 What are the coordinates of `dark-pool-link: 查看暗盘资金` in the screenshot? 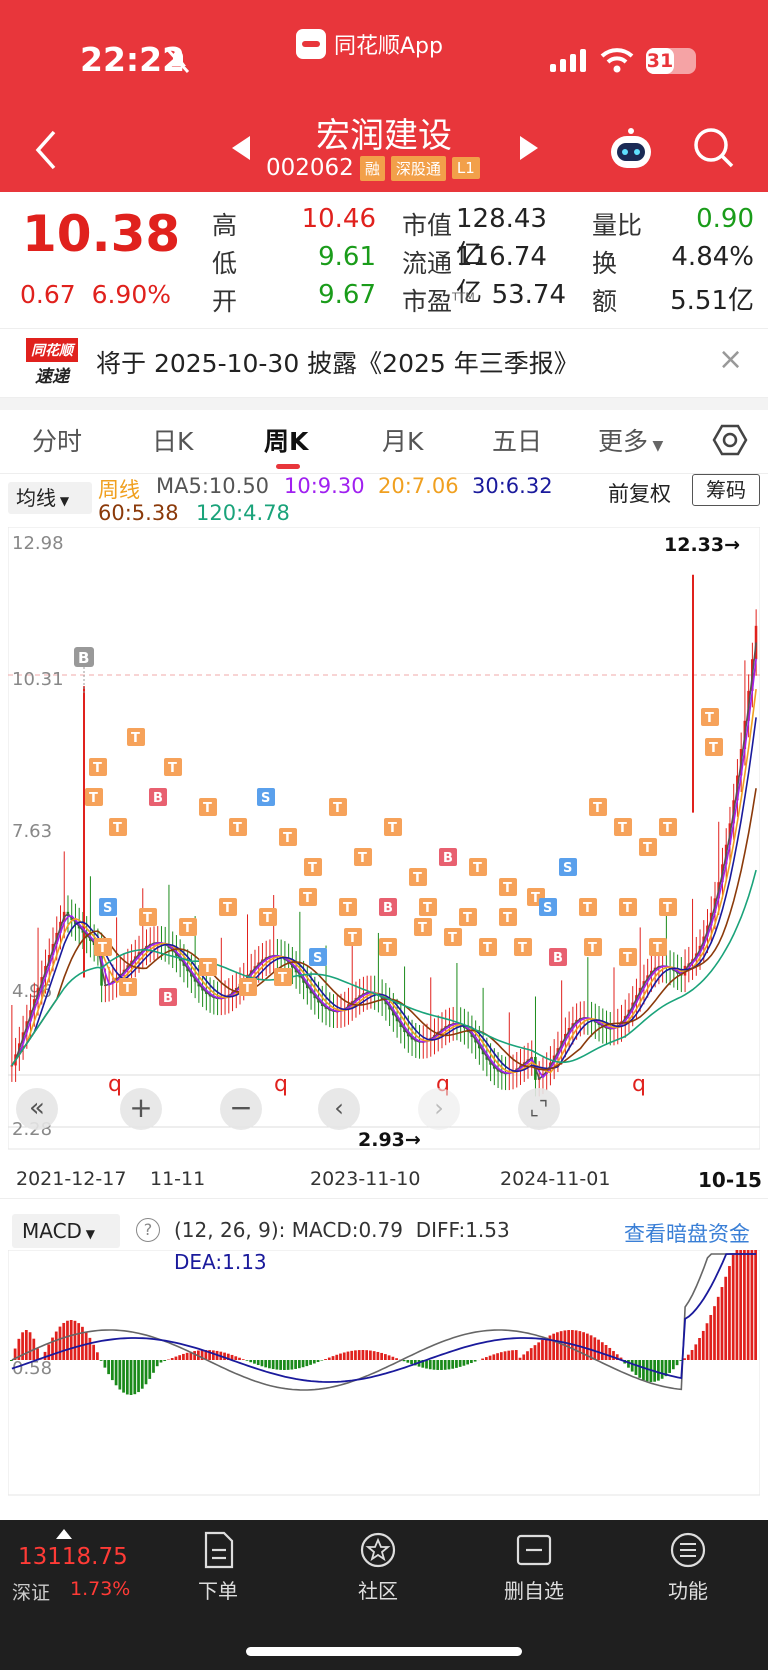 It's located at (687, 1234).